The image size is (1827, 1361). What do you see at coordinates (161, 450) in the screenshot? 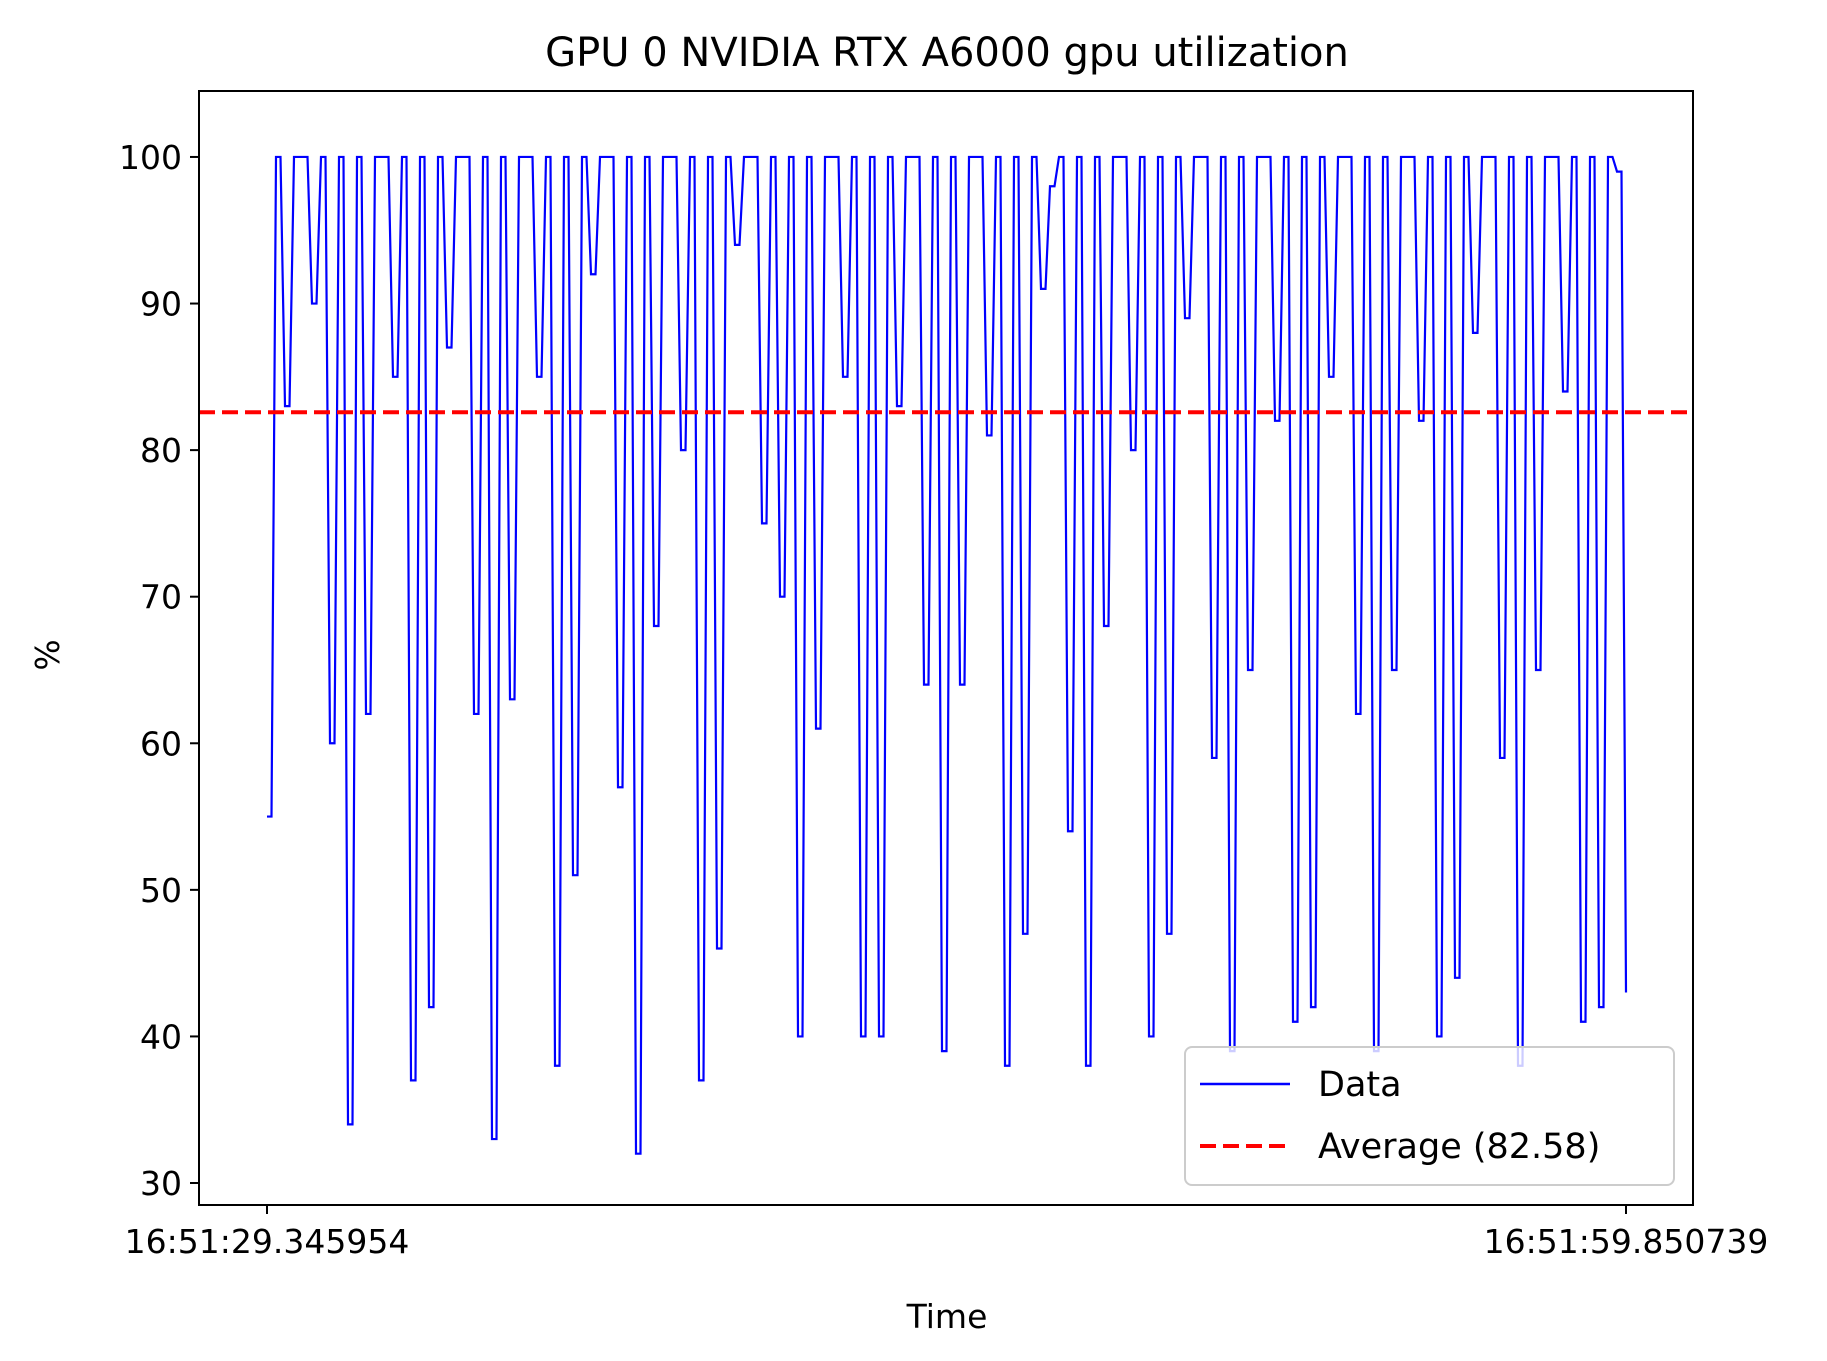
I see `y-tick-label: 80` at bounding box center [161, 450].